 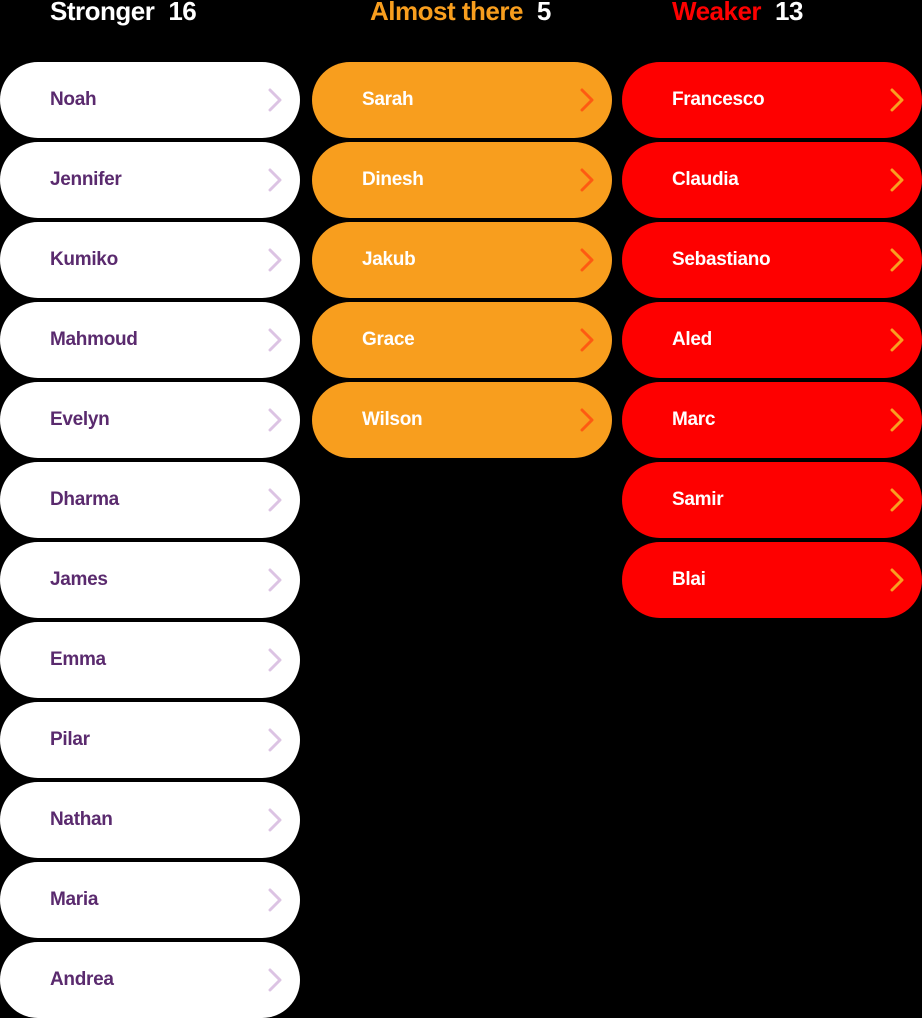 What do you see at coordinates (543, 13) in the screenshot?
I see `column-count: 5` at bounding box center [543, 13].